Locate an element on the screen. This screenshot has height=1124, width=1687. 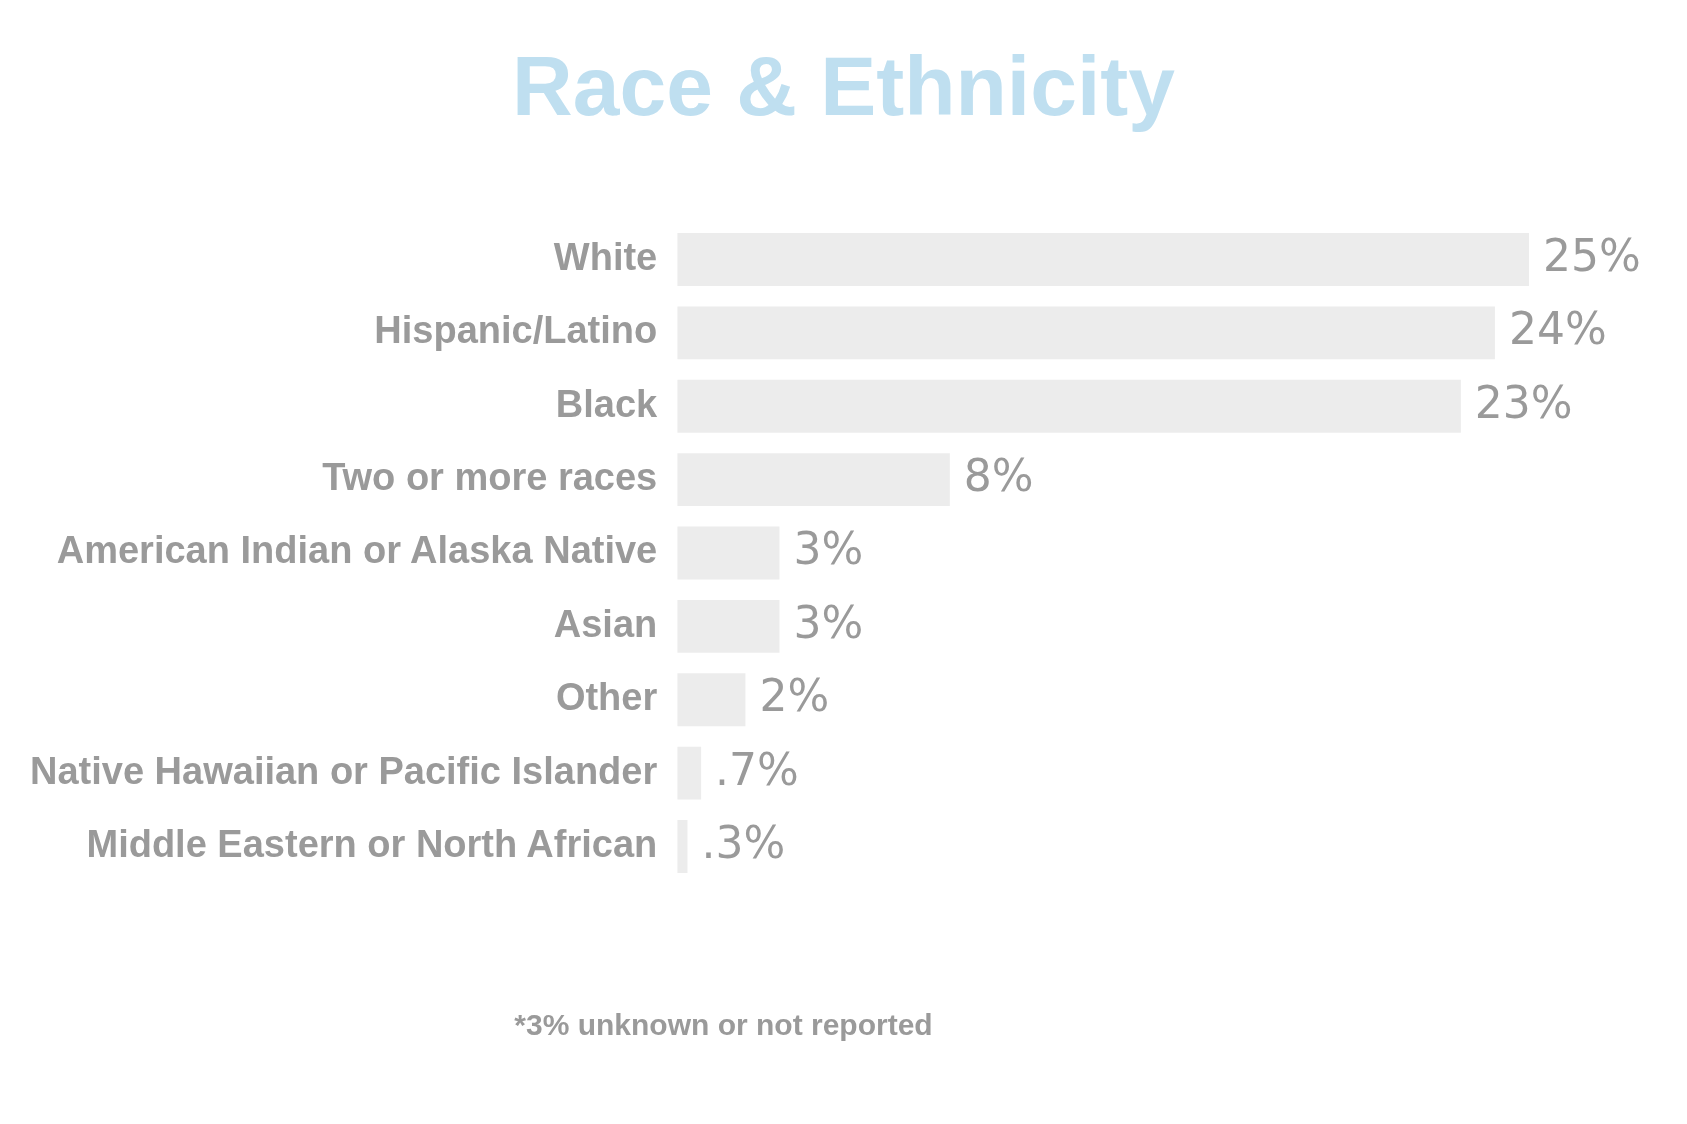
y-tick-label: Native Hawaiian or Pacific Islander is located at coordinates (343, 770).